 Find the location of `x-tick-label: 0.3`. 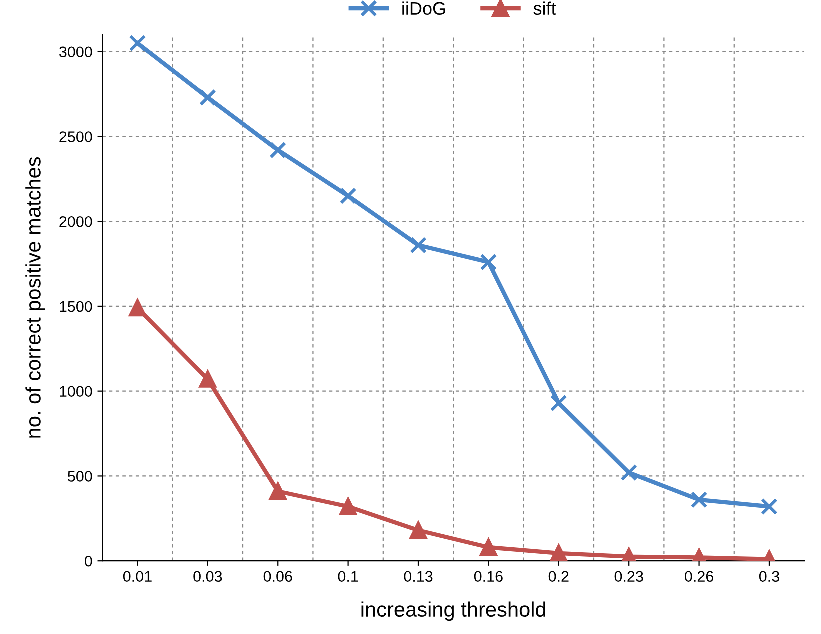

x-tick-label: 0.3 is located at coordinates (769, 576).